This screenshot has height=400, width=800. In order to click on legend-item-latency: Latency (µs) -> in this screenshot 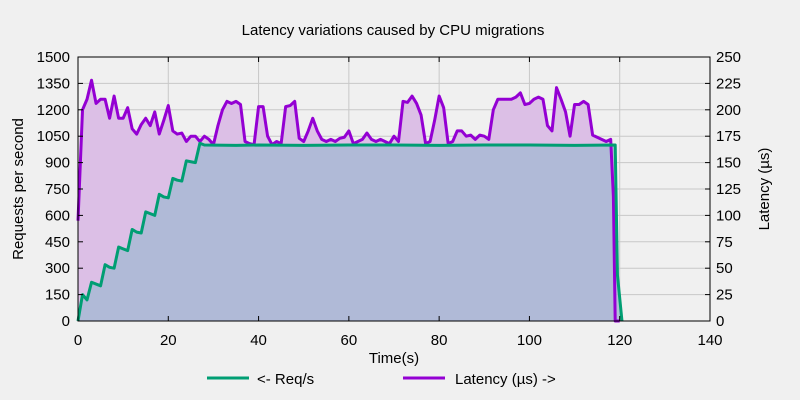, I will do `click(479, 379)`.